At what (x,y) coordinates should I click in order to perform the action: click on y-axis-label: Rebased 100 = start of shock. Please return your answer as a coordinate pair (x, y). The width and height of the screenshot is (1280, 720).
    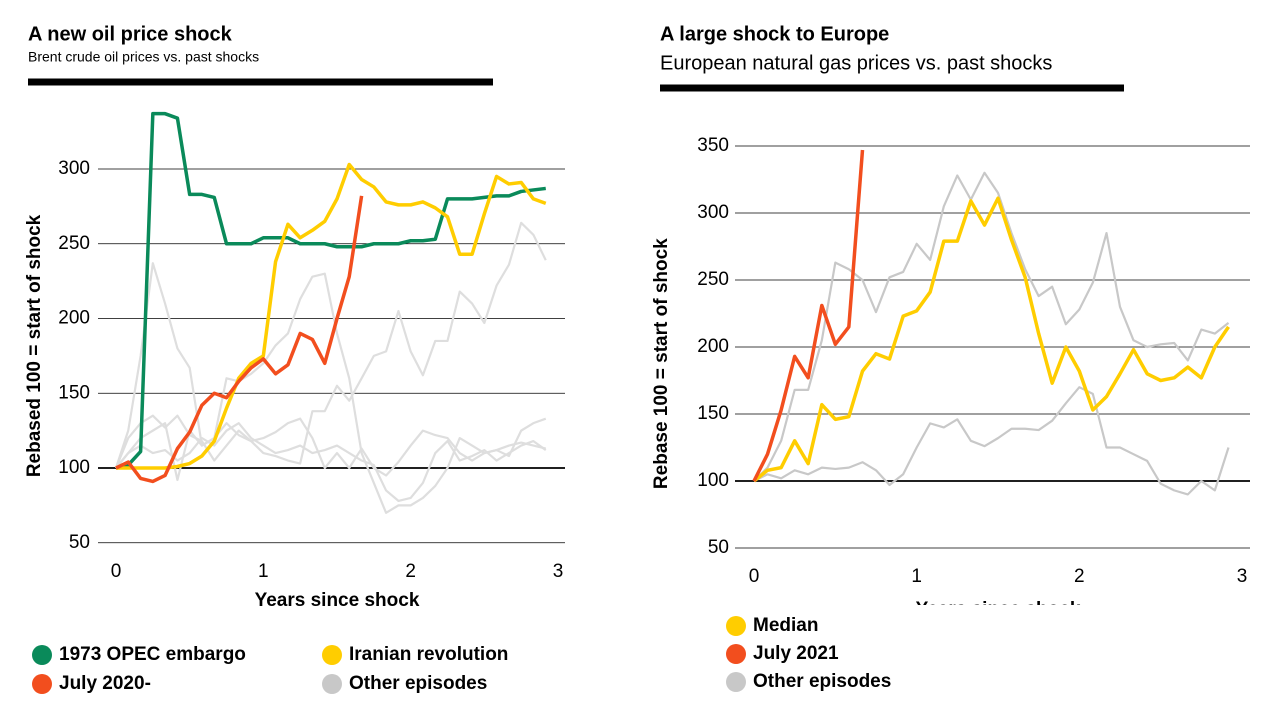
    Looking at the image, I should click on (34, 345).